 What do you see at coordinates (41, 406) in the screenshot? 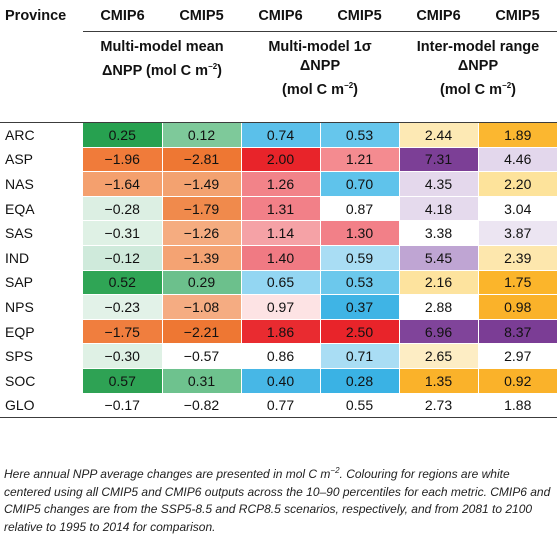
I see `province-cell: GLO` at bounding box center [41, 406].